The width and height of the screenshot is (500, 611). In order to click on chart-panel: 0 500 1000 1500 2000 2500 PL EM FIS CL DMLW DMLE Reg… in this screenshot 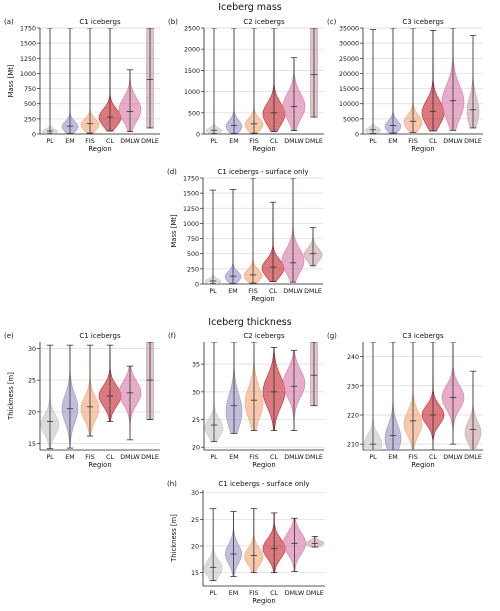, I will do `click(246, 85)`.